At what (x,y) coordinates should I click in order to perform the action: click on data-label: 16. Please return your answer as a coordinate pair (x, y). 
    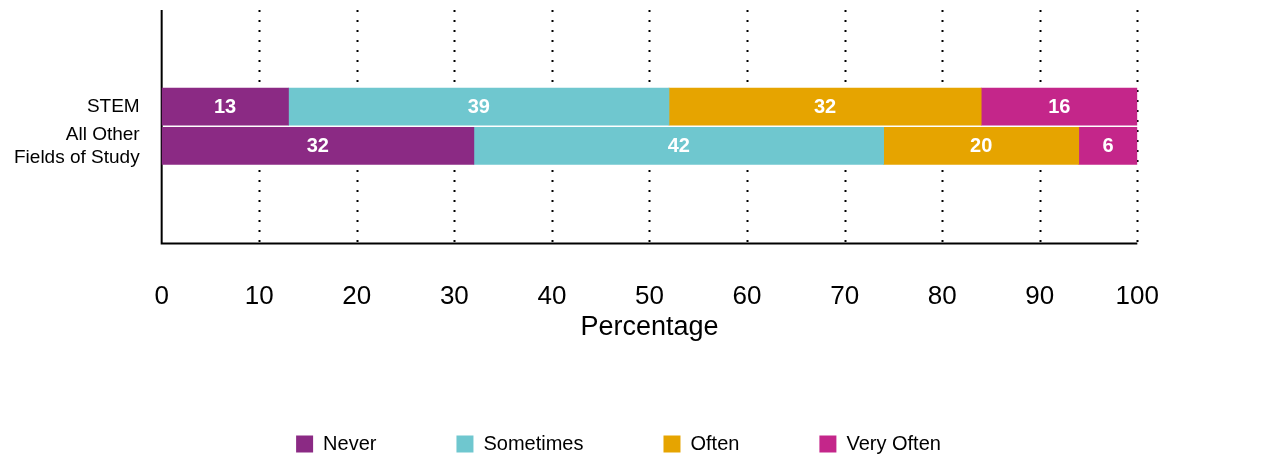
    Looking at the image, I should click on (1059, 106).